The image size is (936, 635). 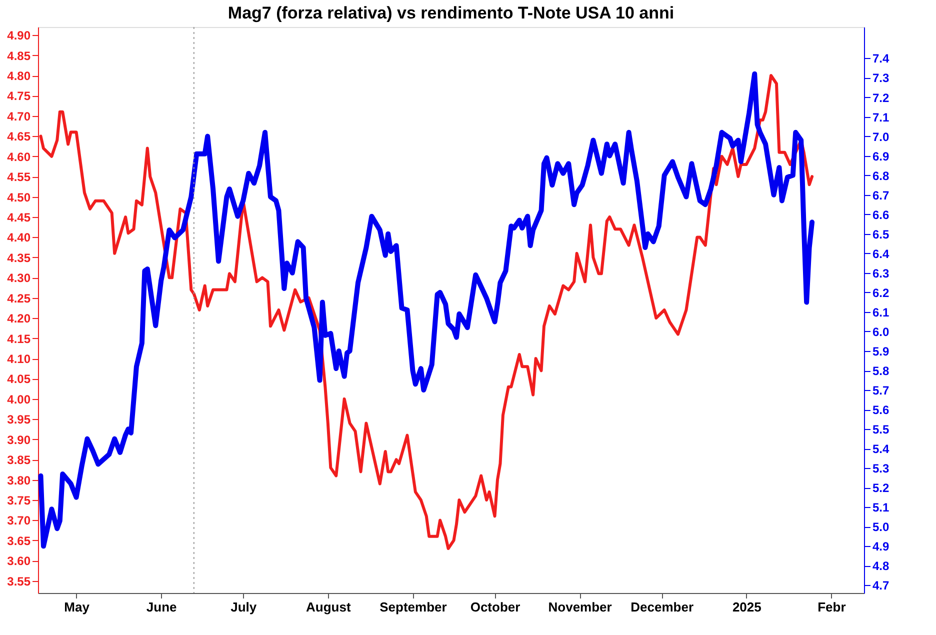 What do you see at coordinates (881, 137) in the screenshot?
I see `y2-tick-label: 7.0` at bounding box center [881, 137].